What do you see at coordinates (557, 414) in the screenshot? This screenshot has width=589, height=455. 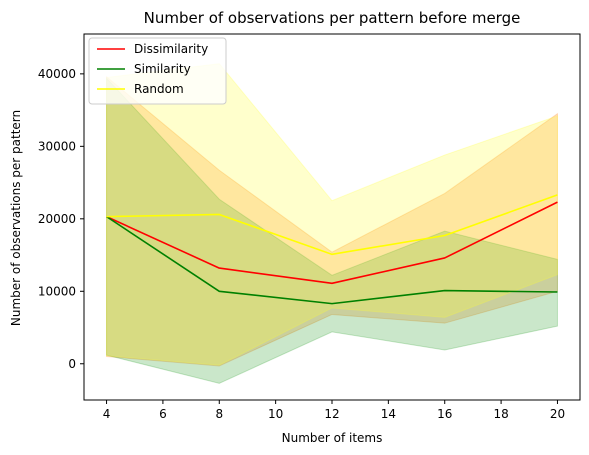 I see `x-tick-label: 20` at bounding box center [557, 414].